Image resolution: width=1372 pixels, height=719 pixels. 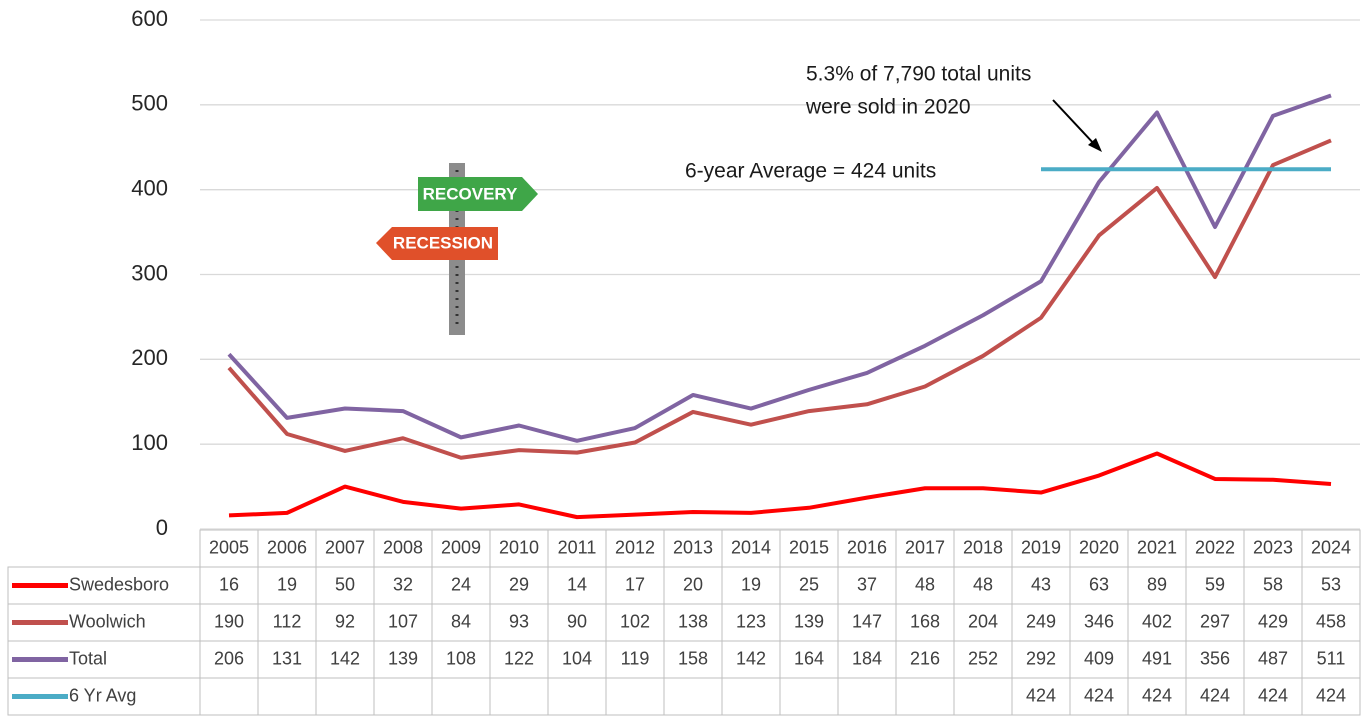 What do you see at coordinates (809, 621) in the screenshot?
I see `data-label: 139` at bounding box center [809, 621].